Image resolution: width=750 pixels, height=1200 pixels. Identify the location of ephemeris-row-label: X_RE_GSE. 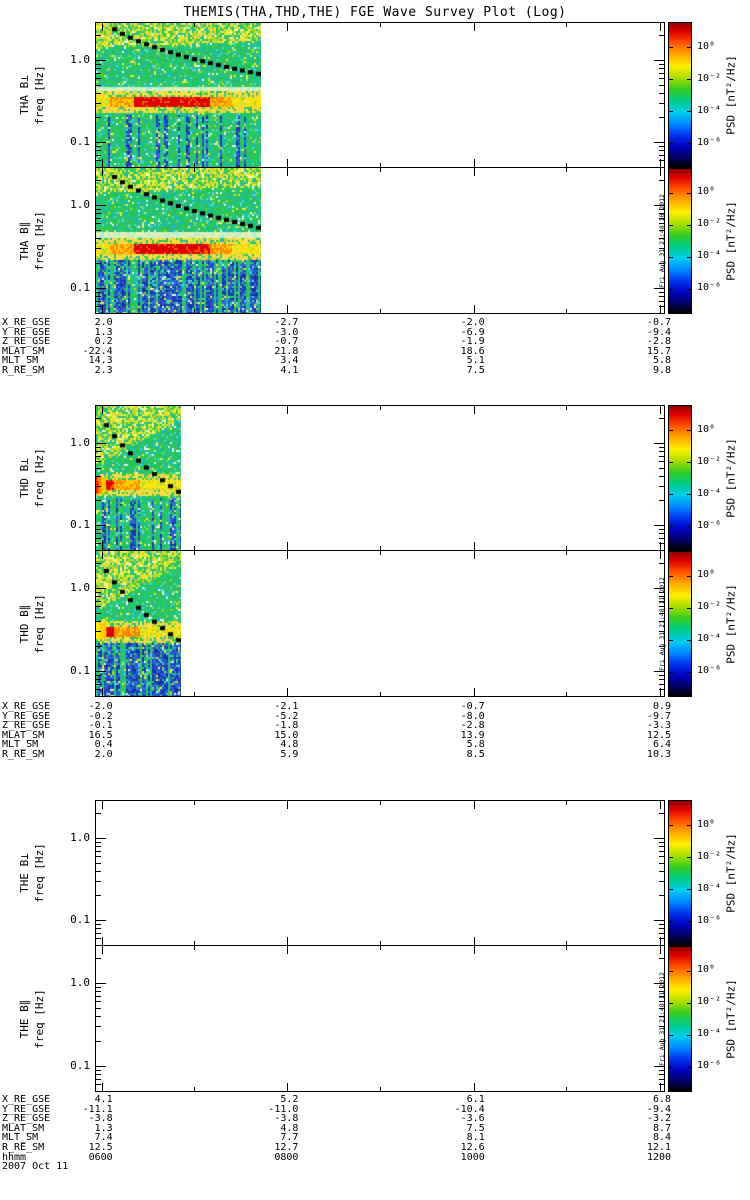
(26, 1099).